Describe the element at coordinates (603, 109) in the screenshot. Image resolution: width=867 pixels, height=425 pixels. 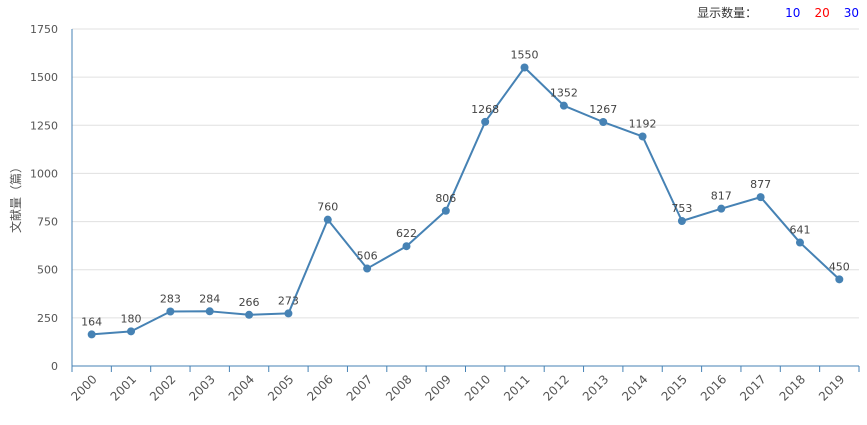
I see `data-label: 1267` at that location.